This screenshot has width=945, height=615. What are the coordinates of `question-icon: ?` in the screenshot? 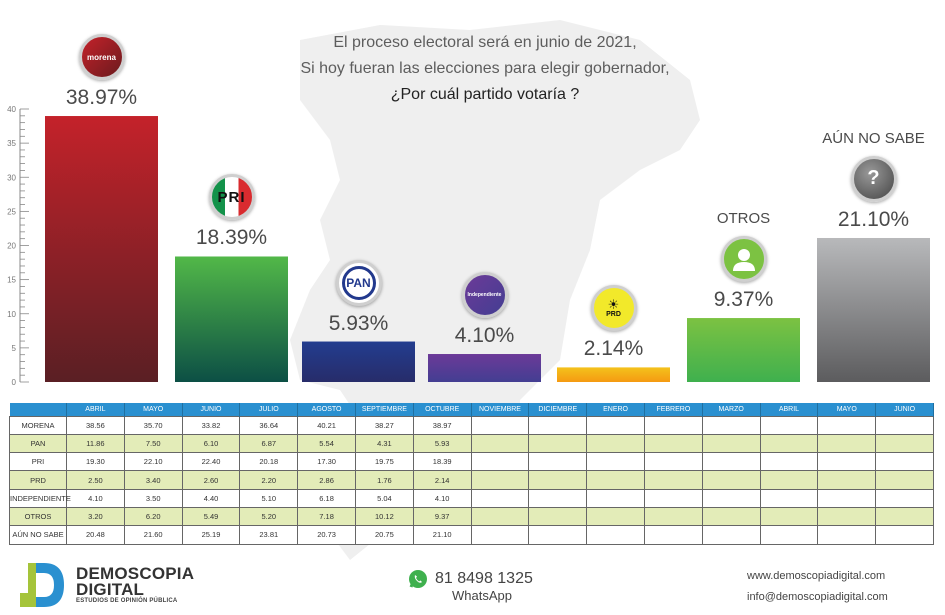 It's located at (873, 178).